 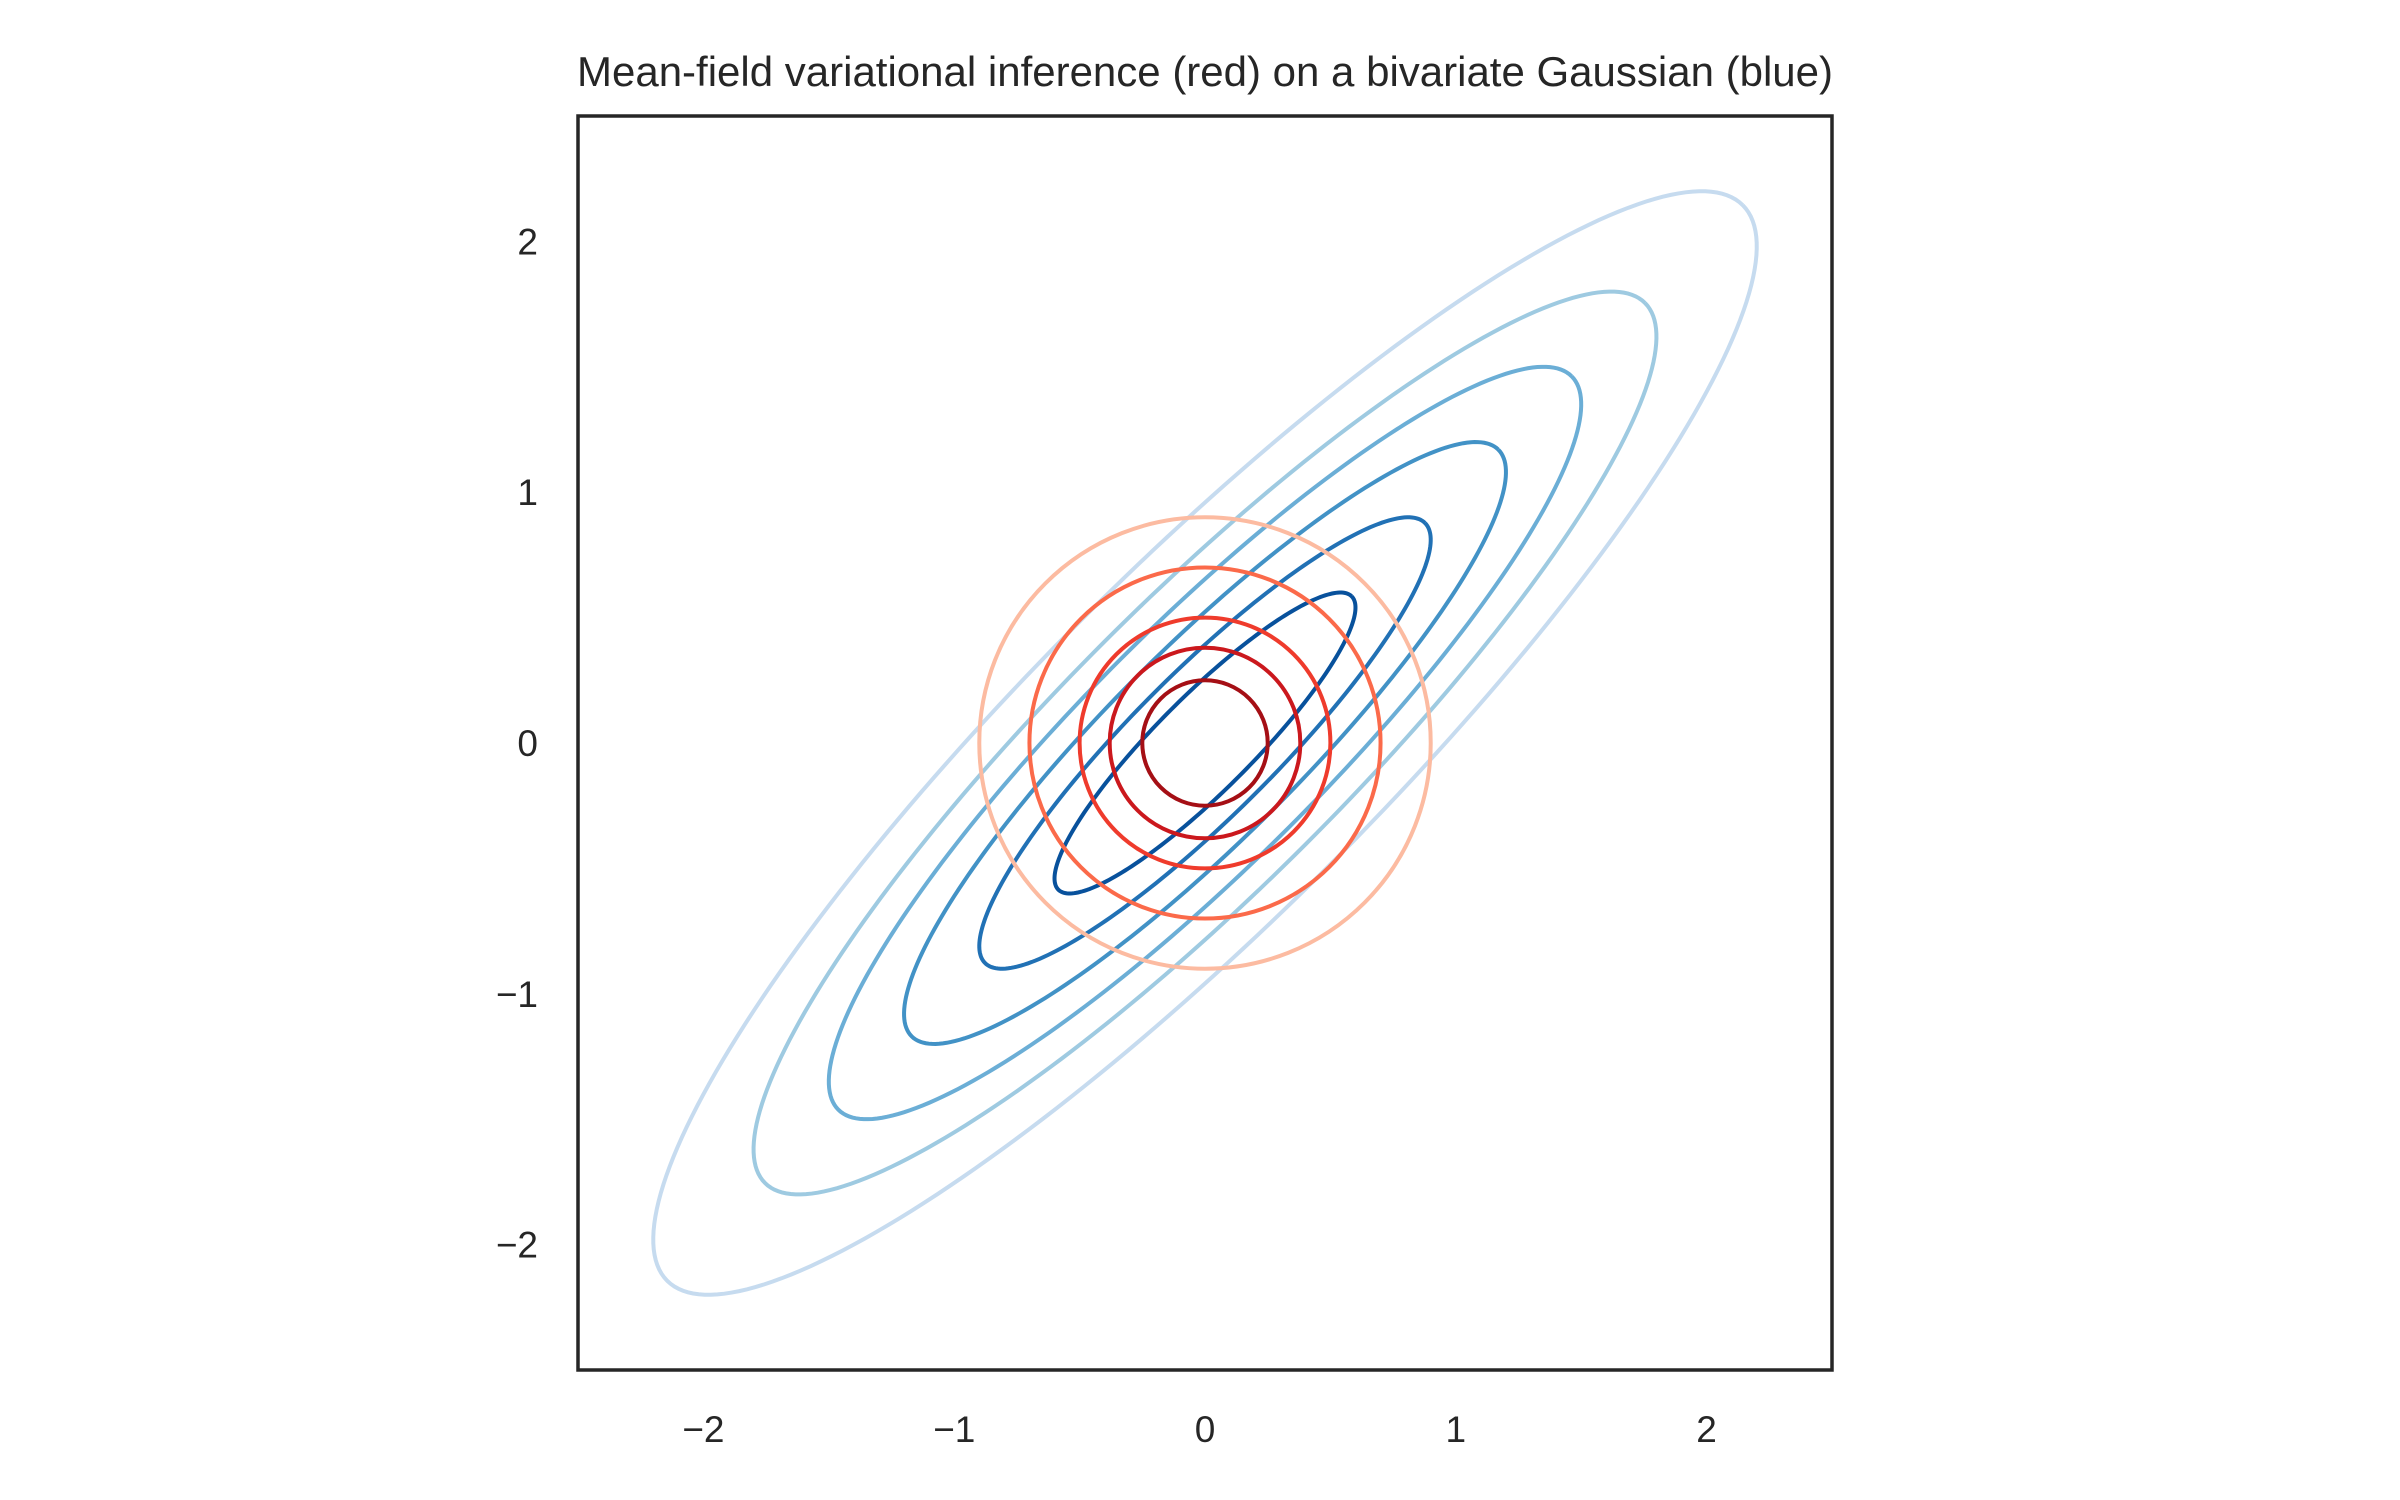 What do you see at coordinates (527, 743) in the screenshot?
I see `y-tick-label: 0` at bounding box center [527, 743].